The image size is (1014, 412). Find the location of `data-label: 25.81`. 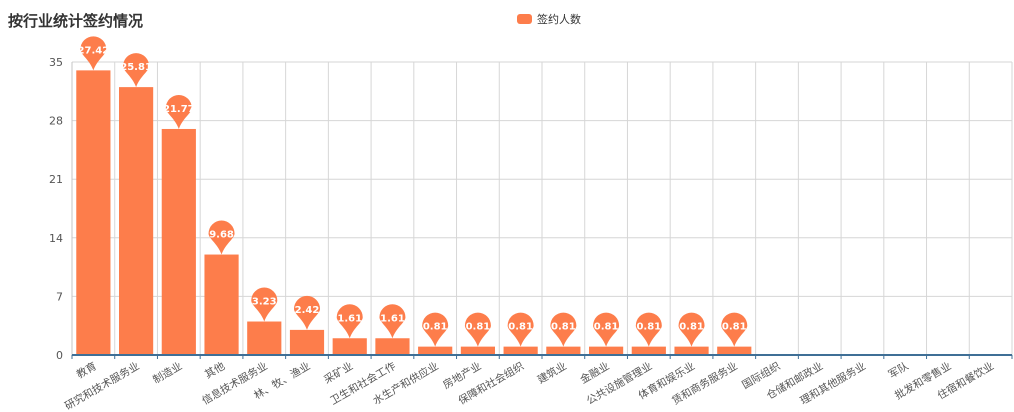

data-label: 25.81 is located at coordinates (136, 67).